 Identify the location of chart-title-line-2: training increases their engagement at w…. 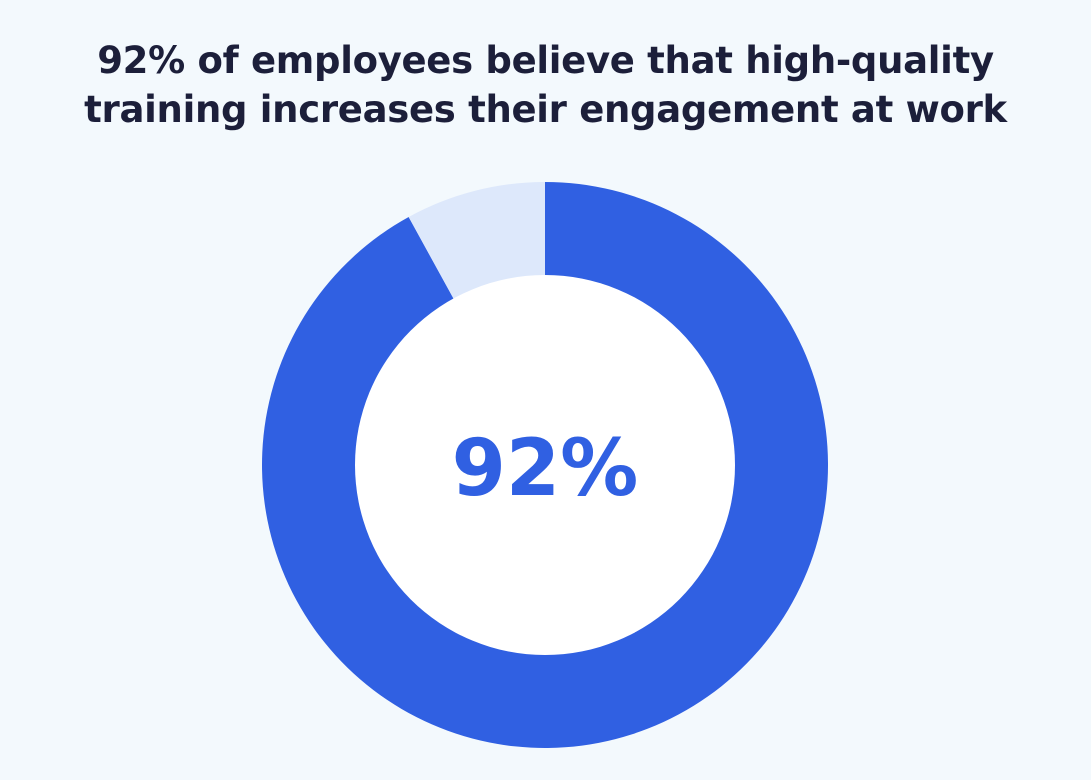
(545, 109).